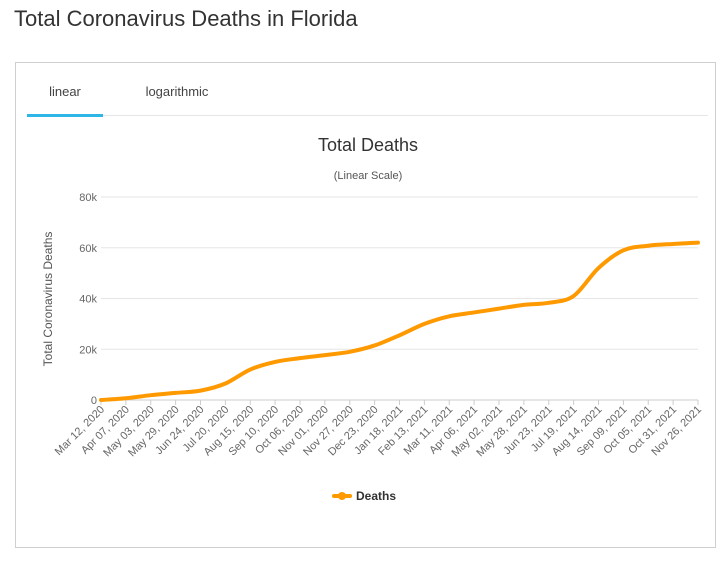 The height and width of the screenshot is (563, 728). I want to click on legend-marker, so click(342, 496).